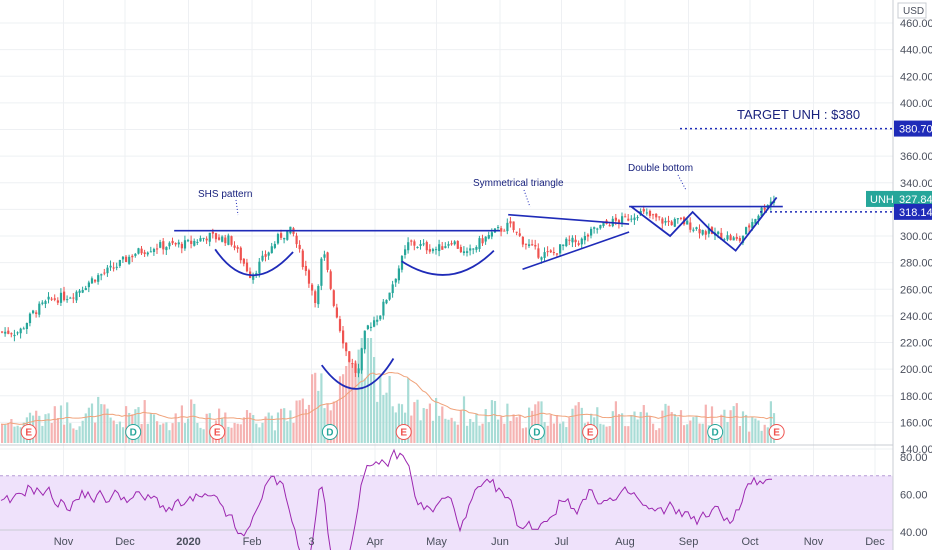  What do you see at coordinates (912, 10) in the screenshot?
I see `currency-box` at bounding box center [912, 10].